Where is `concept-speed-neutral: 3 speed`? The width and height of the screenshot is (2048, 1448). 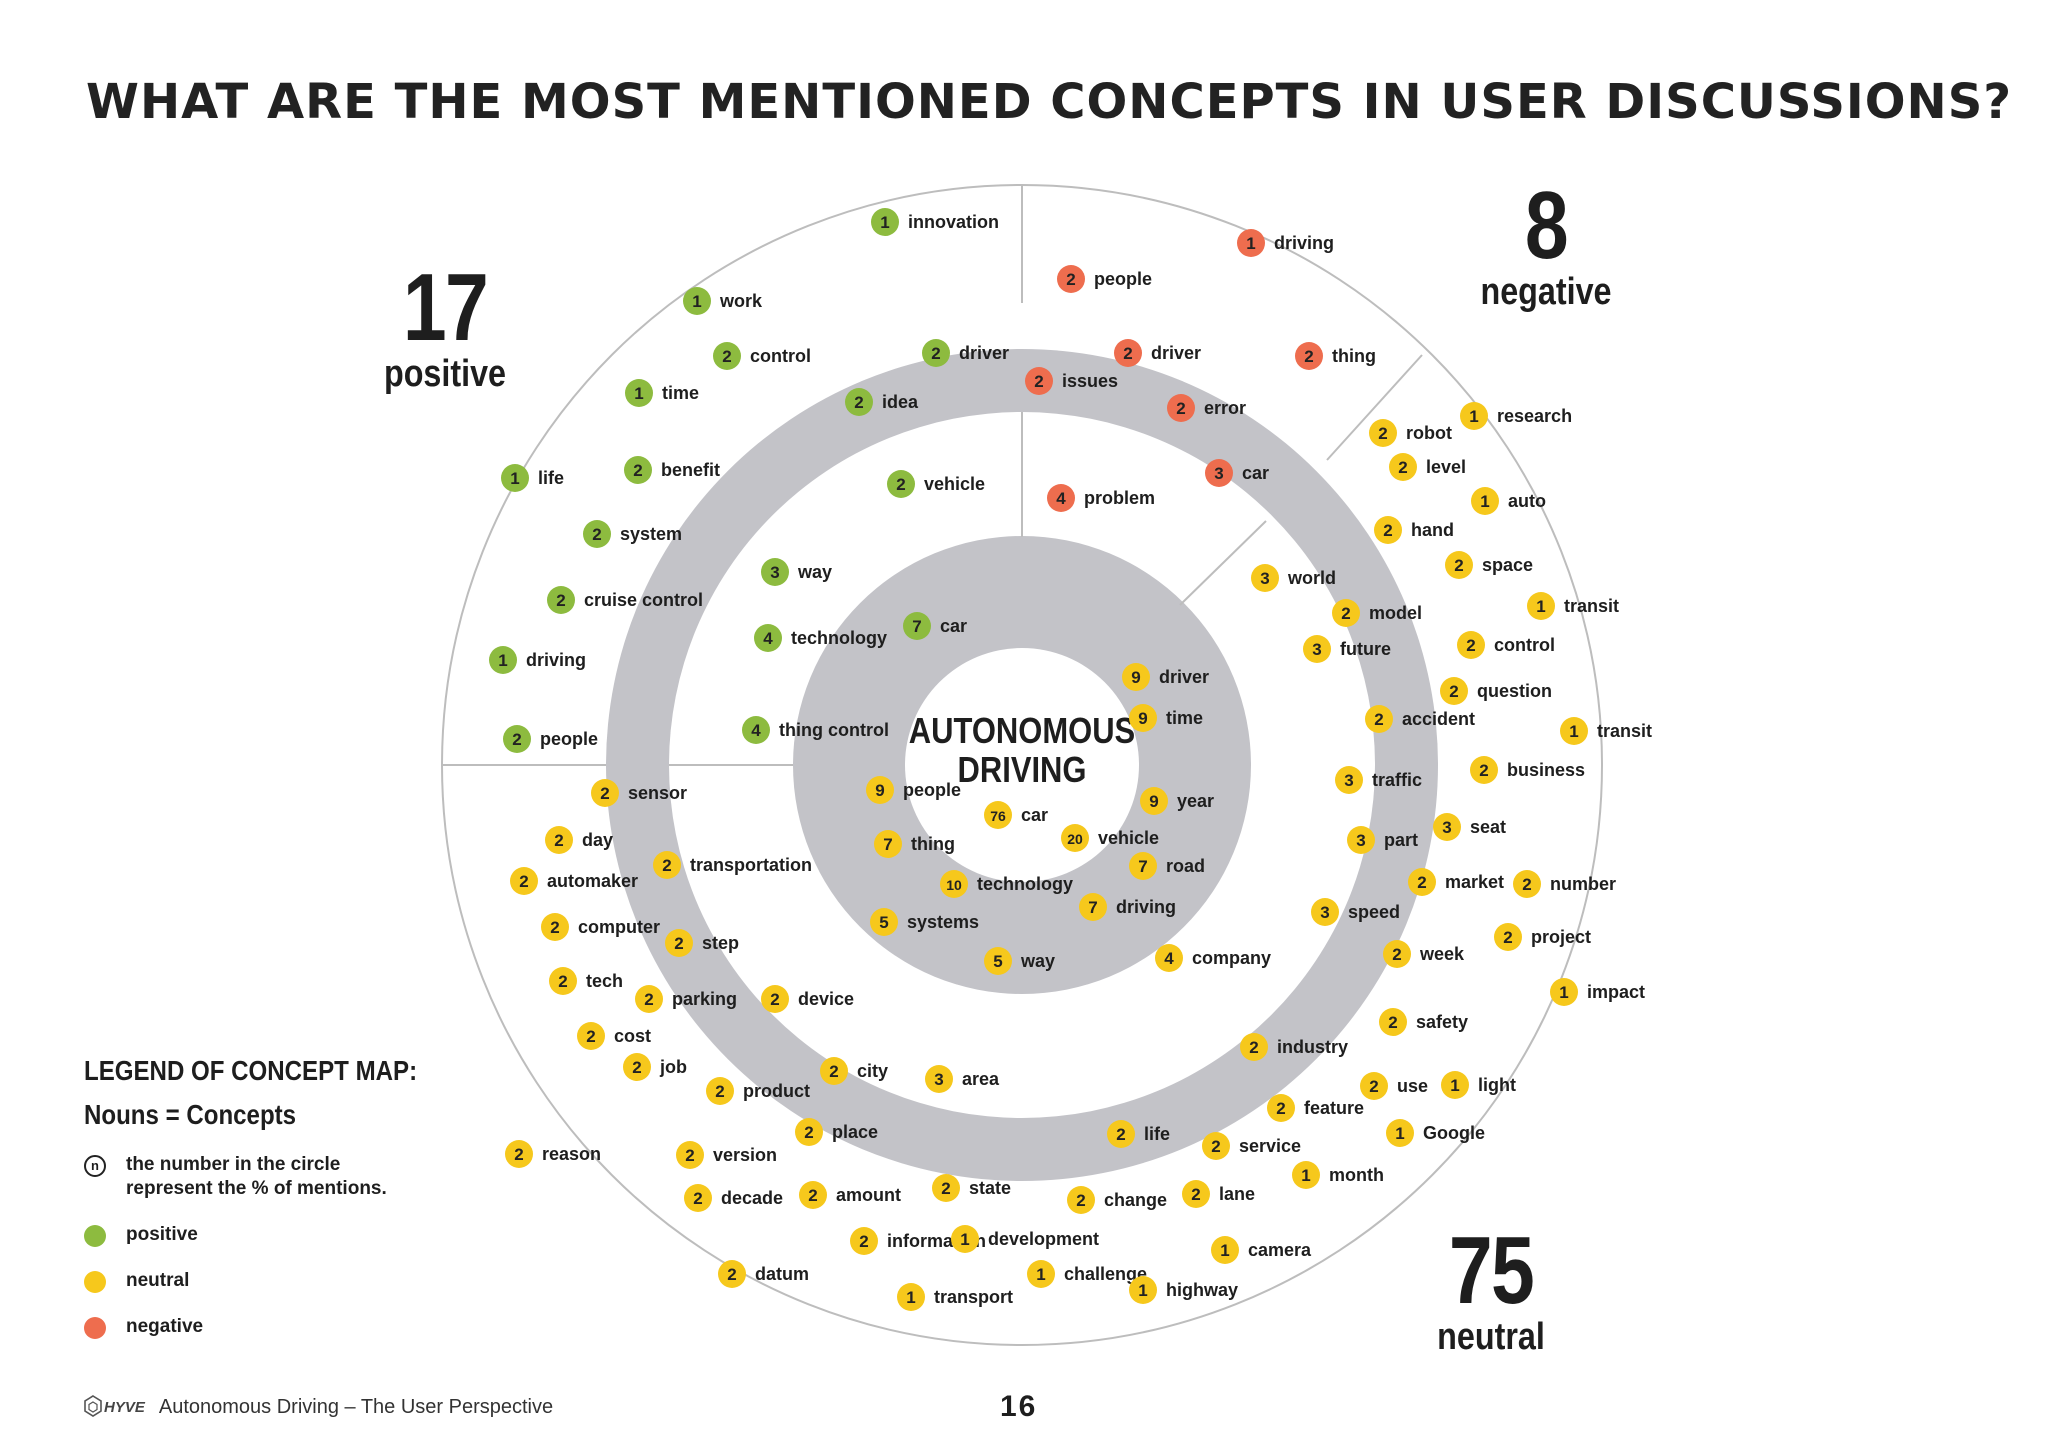
concept-speed-neutral: 3 speed is located at coordinates (1355, 912).